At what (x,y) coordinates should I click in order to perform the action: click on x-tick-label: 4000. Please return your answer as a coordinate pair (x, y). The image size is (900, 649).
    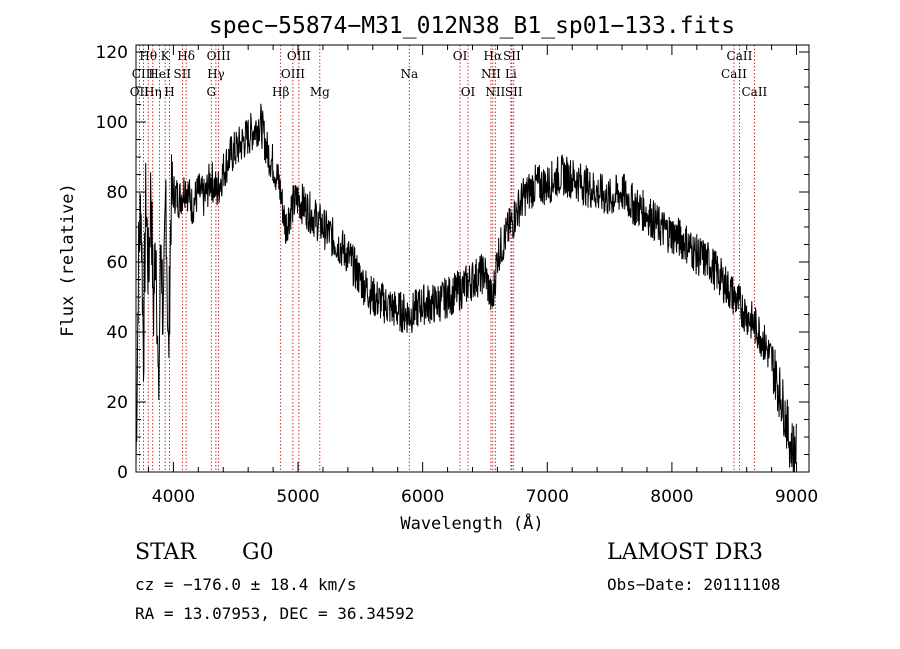
    Looking at the image, I should click on (173, 497).